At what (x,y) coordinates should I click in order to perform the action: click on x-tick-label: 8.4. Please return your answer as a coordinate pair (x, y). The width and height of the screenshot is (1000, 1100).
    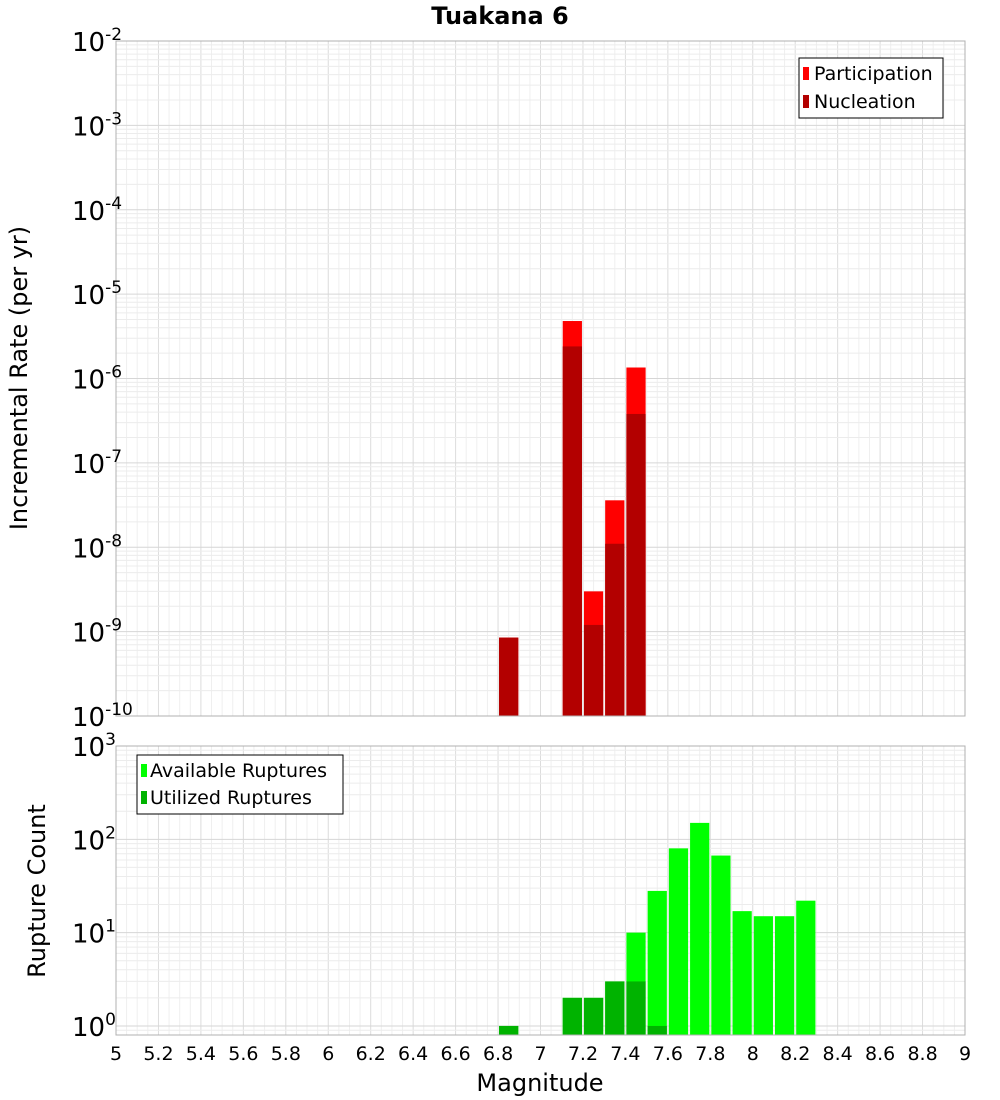
    Looking at the image, I should click on (838, 1054).